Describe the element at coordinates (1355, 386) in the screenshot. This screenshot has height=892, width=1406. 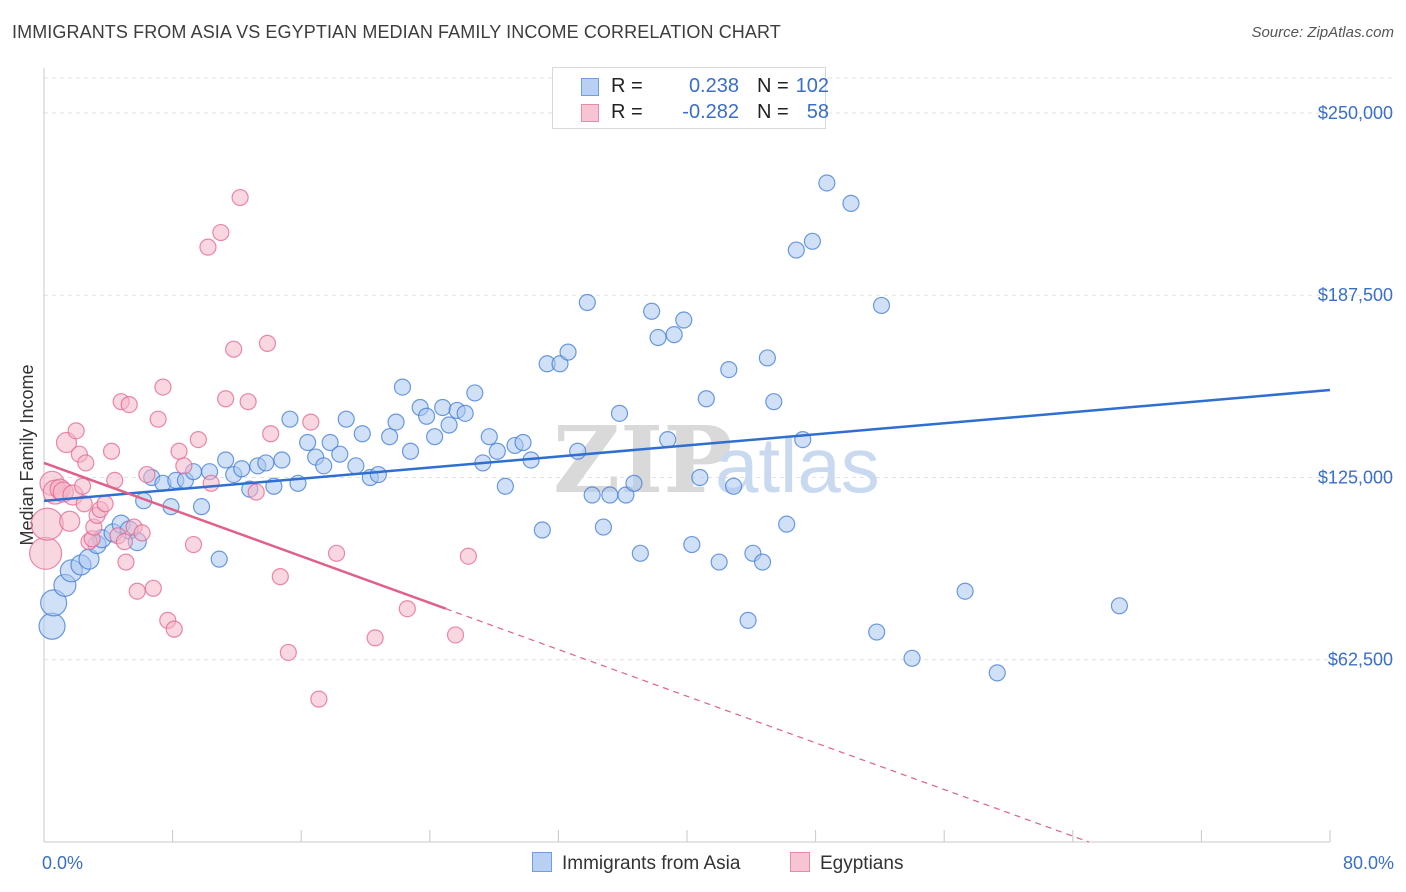
I see `y-tick-labels: $62,500 $125,000 $187,500 $250,000` at that location.